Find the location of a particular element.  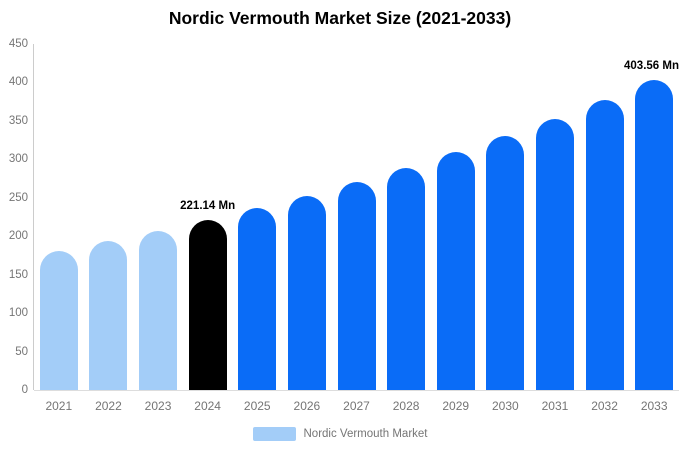

bar-value-label-2033: 403.56 Mn is located at coordinates (651, 65).